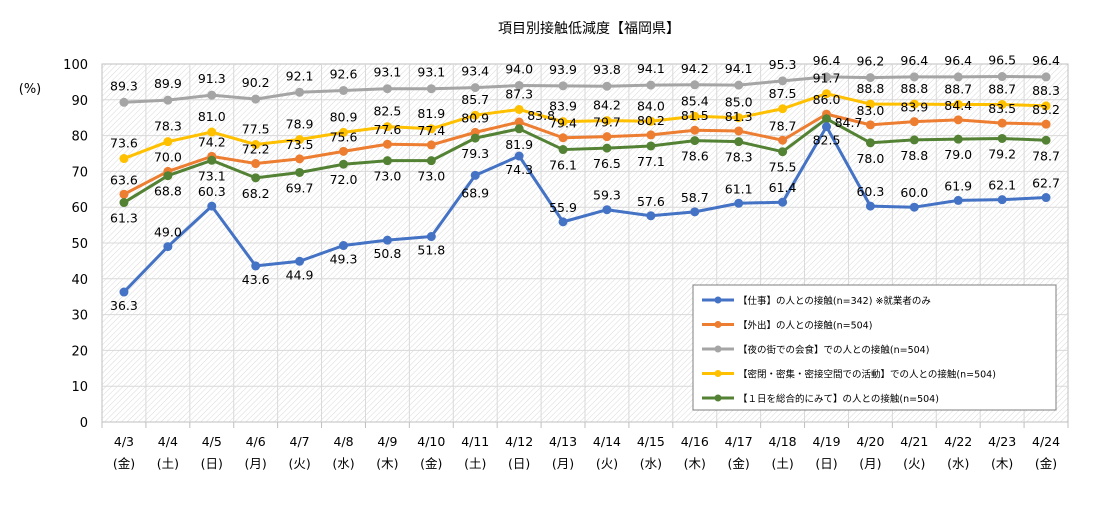 This screenshot has width=1097, height=505. Describe the element at coordinates (589, 28) in the screenshot. I see `chart-title: 項目別接触低減度【福岡県】` at that location.